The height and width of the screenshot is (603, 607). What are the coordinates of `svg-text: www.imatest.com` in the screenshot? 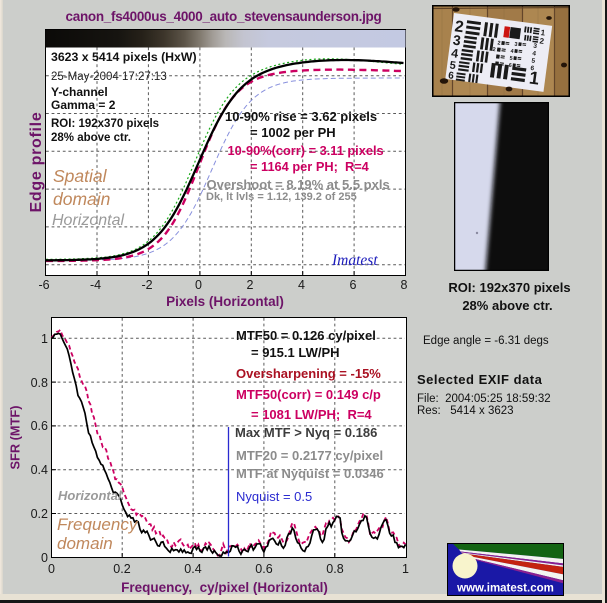 It's located at (505, 589).